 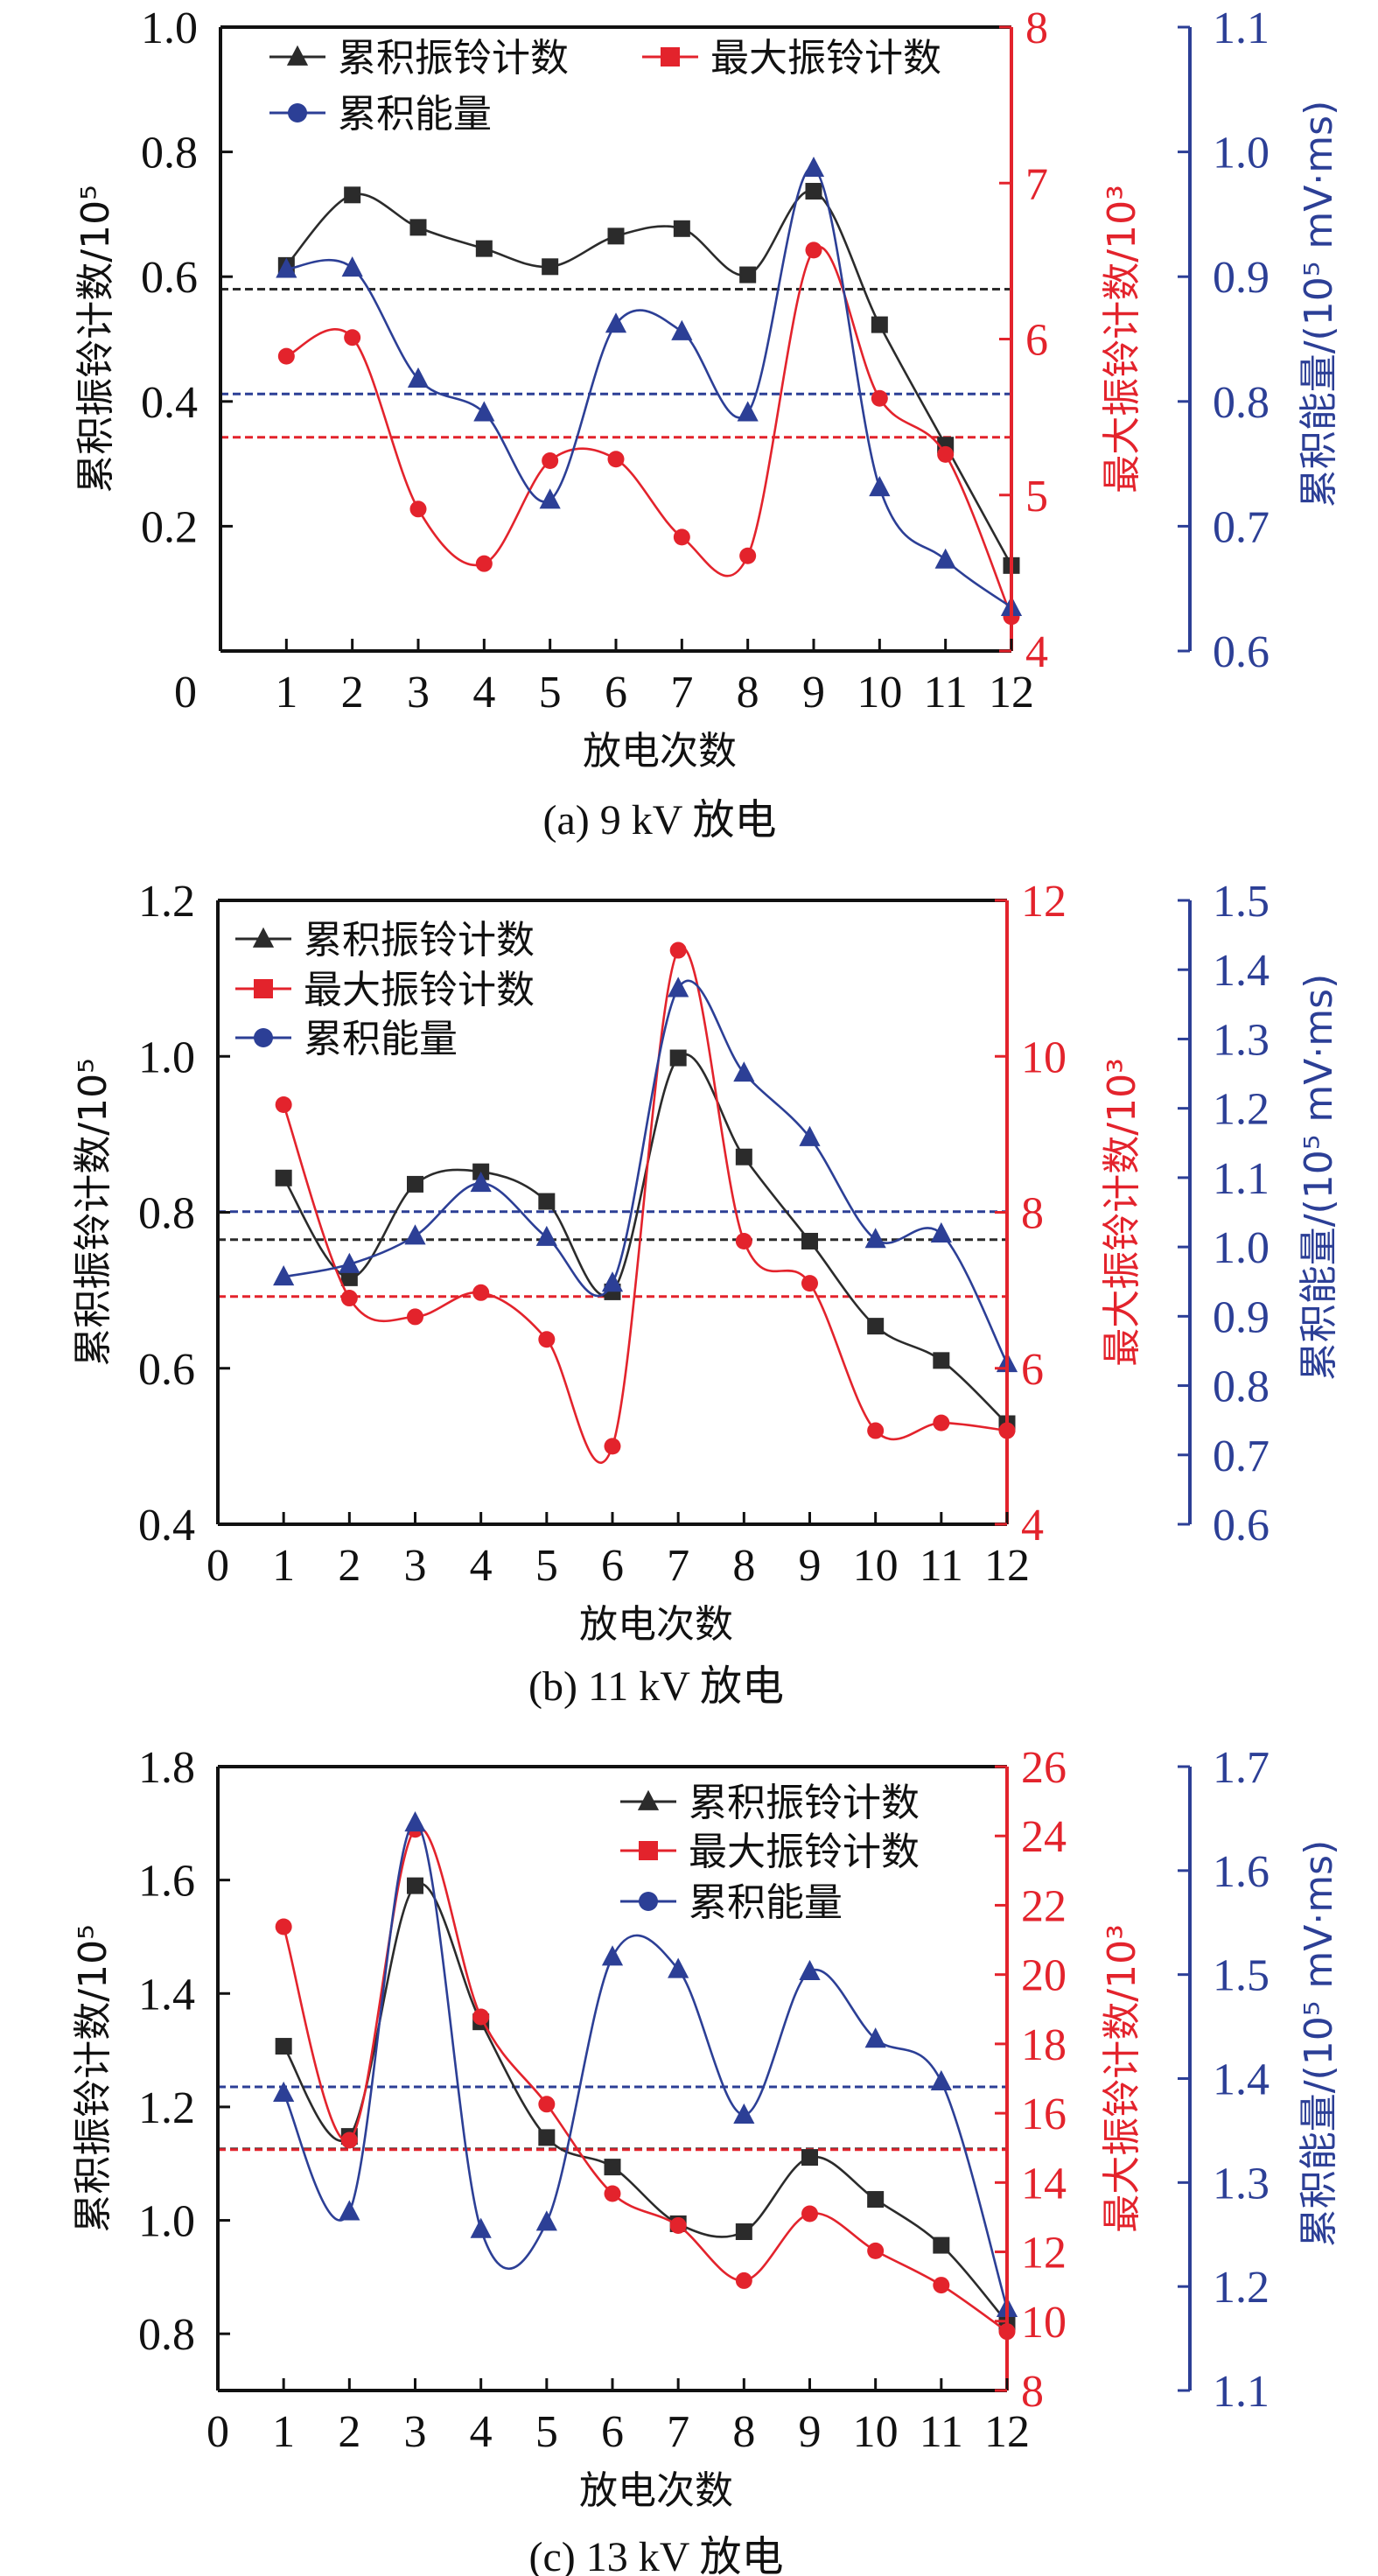 I want to click on left-y-tick-label: 0.2, so click(x=169, y=527).